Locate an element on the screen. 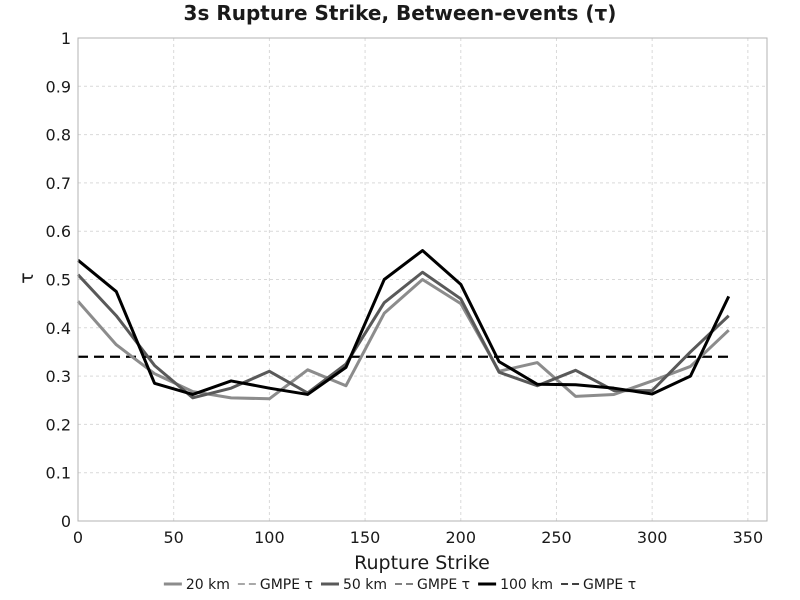 Image resolution: width=800 pixels, height=600 pixels. x-tick-label: 300 is located at coordinates (652, 537).